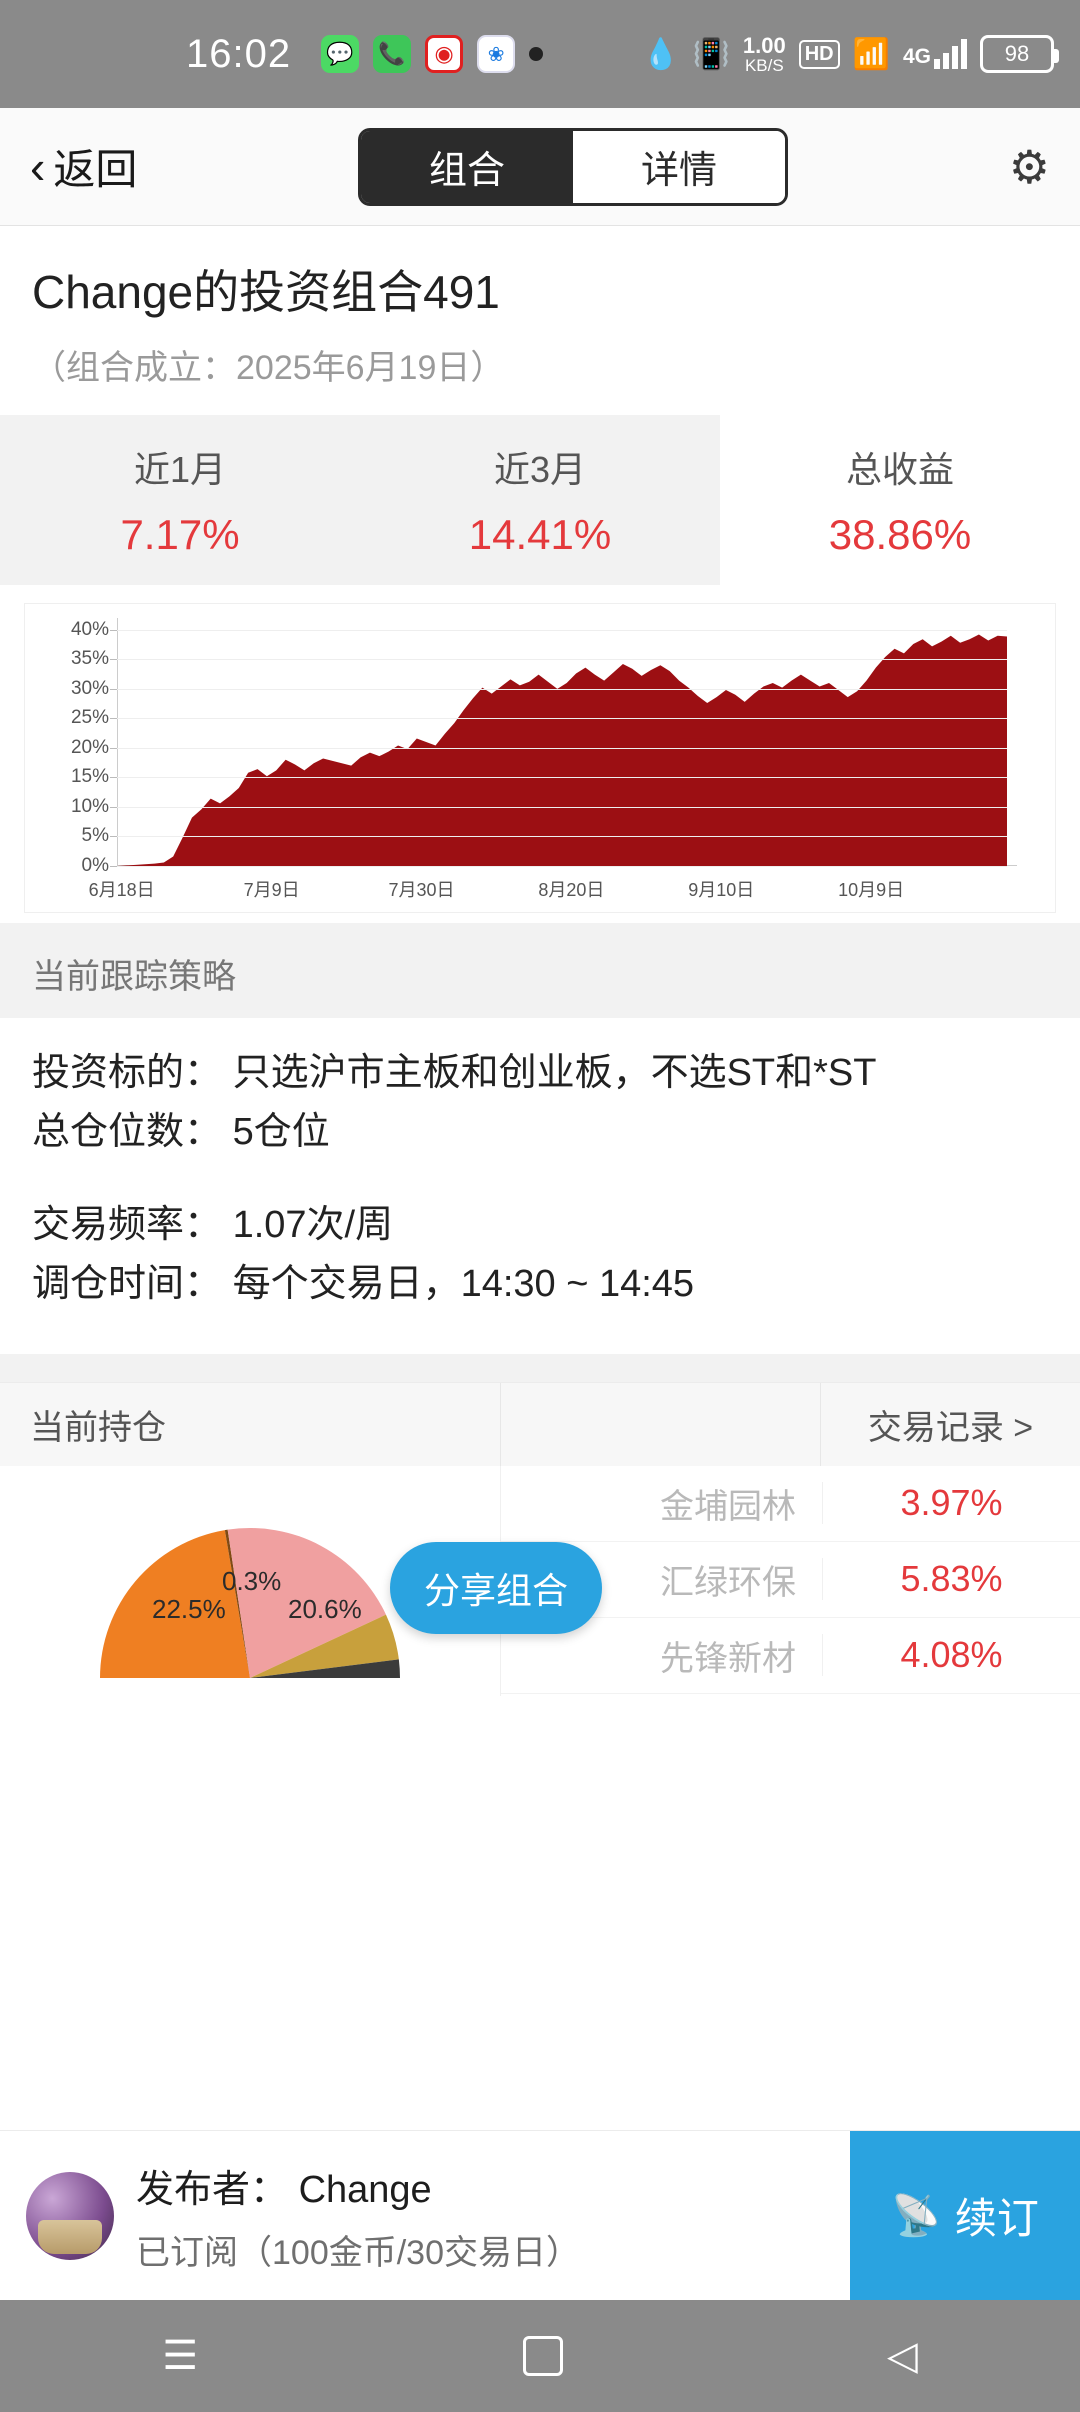 The height and width of the screenshot is (2412, 1080). What do you see at coordinates (951, 1579) in the screenshot?
I see `stock-pct: 5.83%` at bounding box center [951, 1579].